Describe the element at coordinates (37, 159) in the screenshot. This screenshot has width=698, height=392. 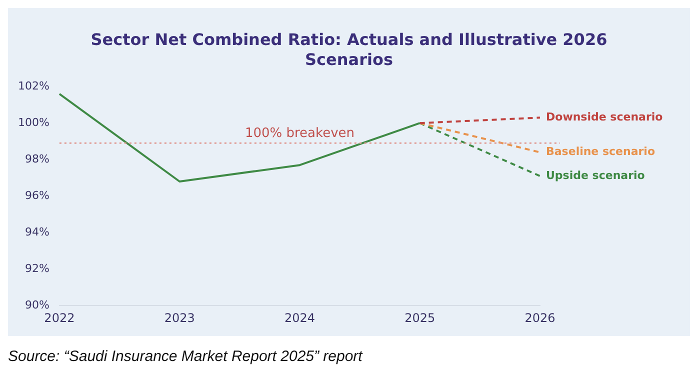
I see `y-tick-label: 98%` at that location.